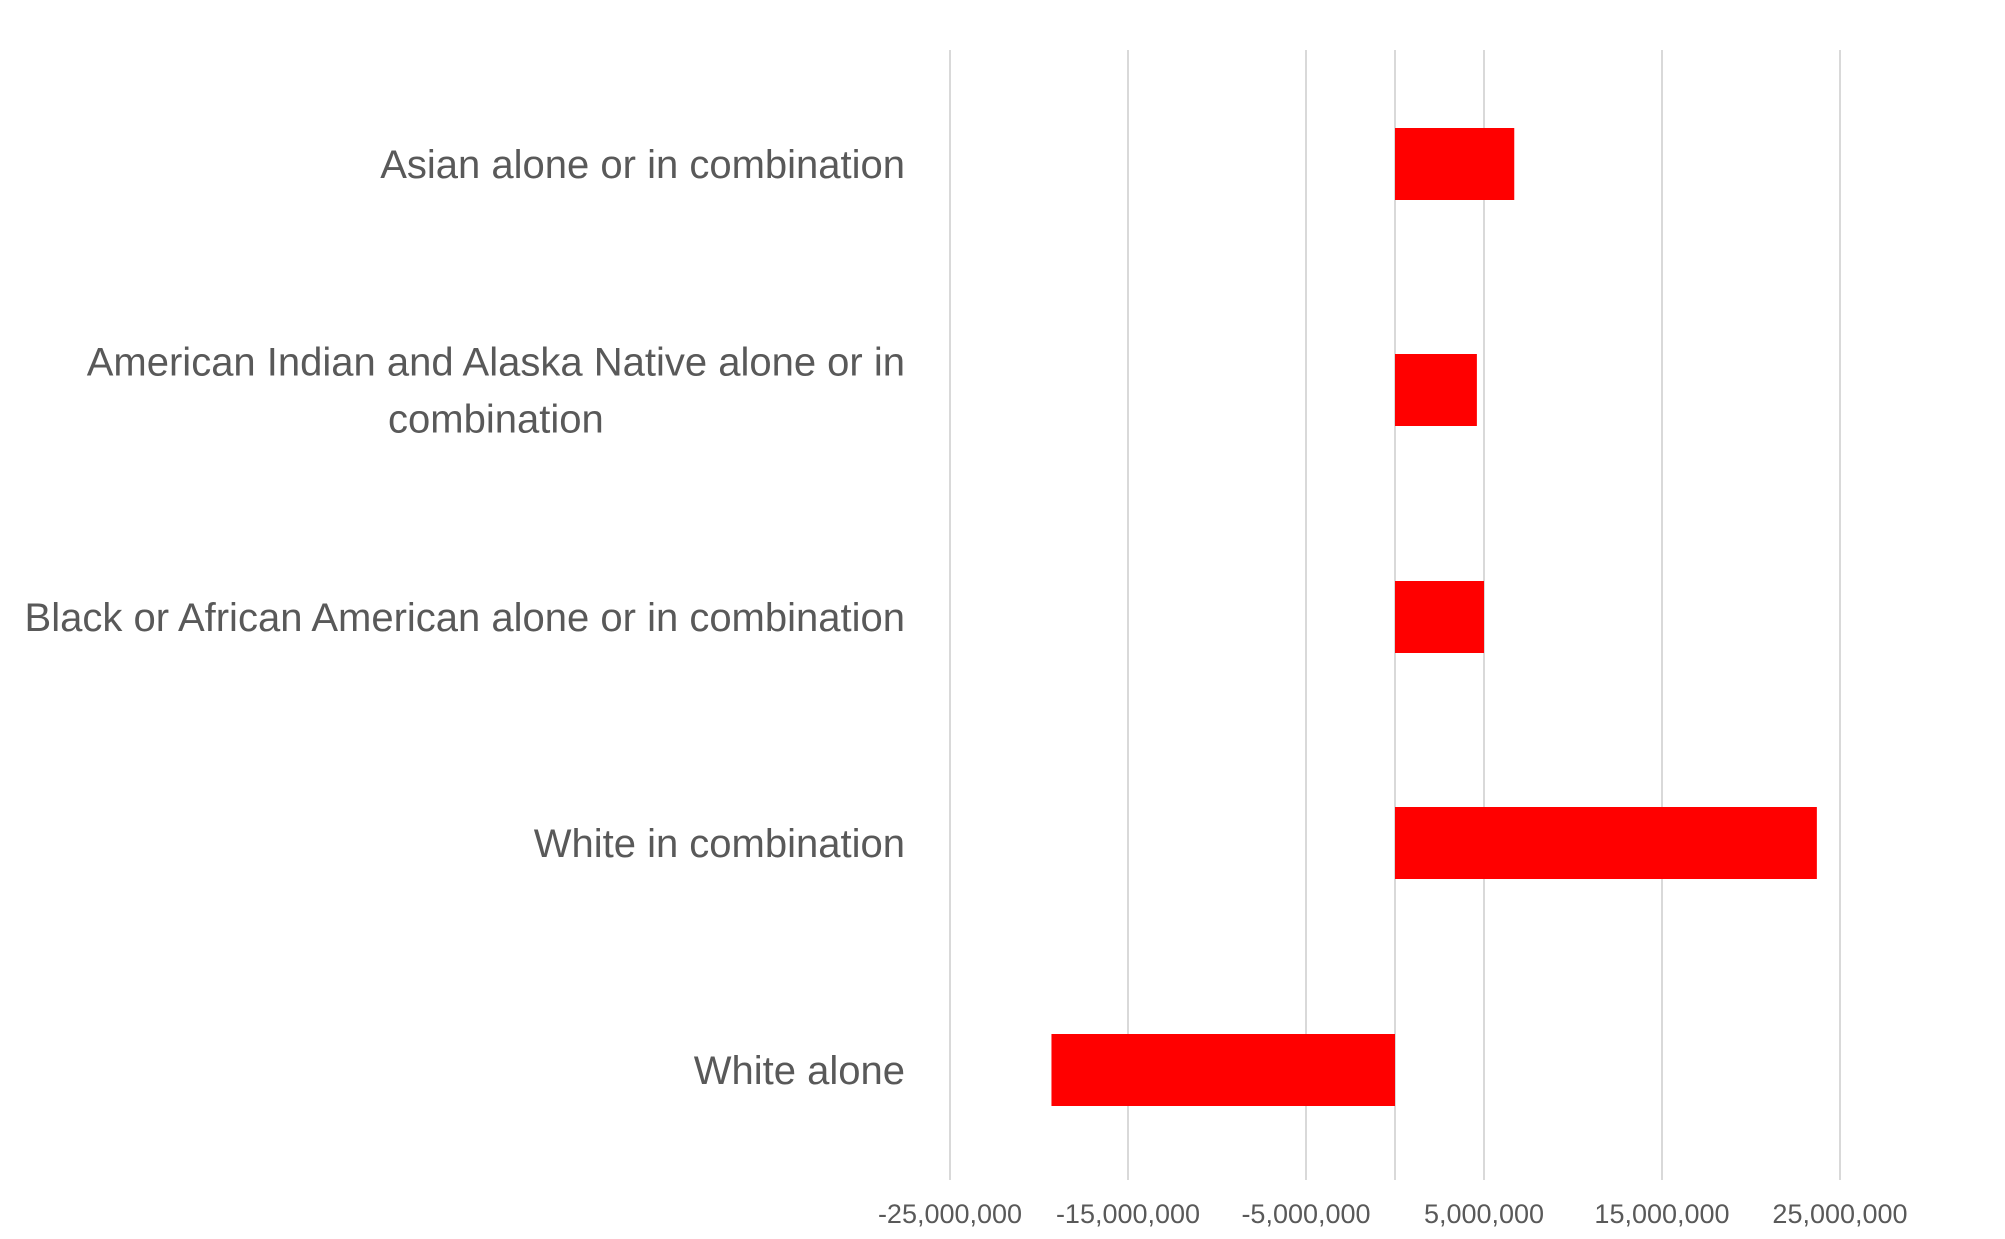 The height and width of the screenshot is (1239, 2005). What do you see at coordinates (799, 1071) in the screenshot?
I see `category-label: White alone` at bounding box center [799, 1071].